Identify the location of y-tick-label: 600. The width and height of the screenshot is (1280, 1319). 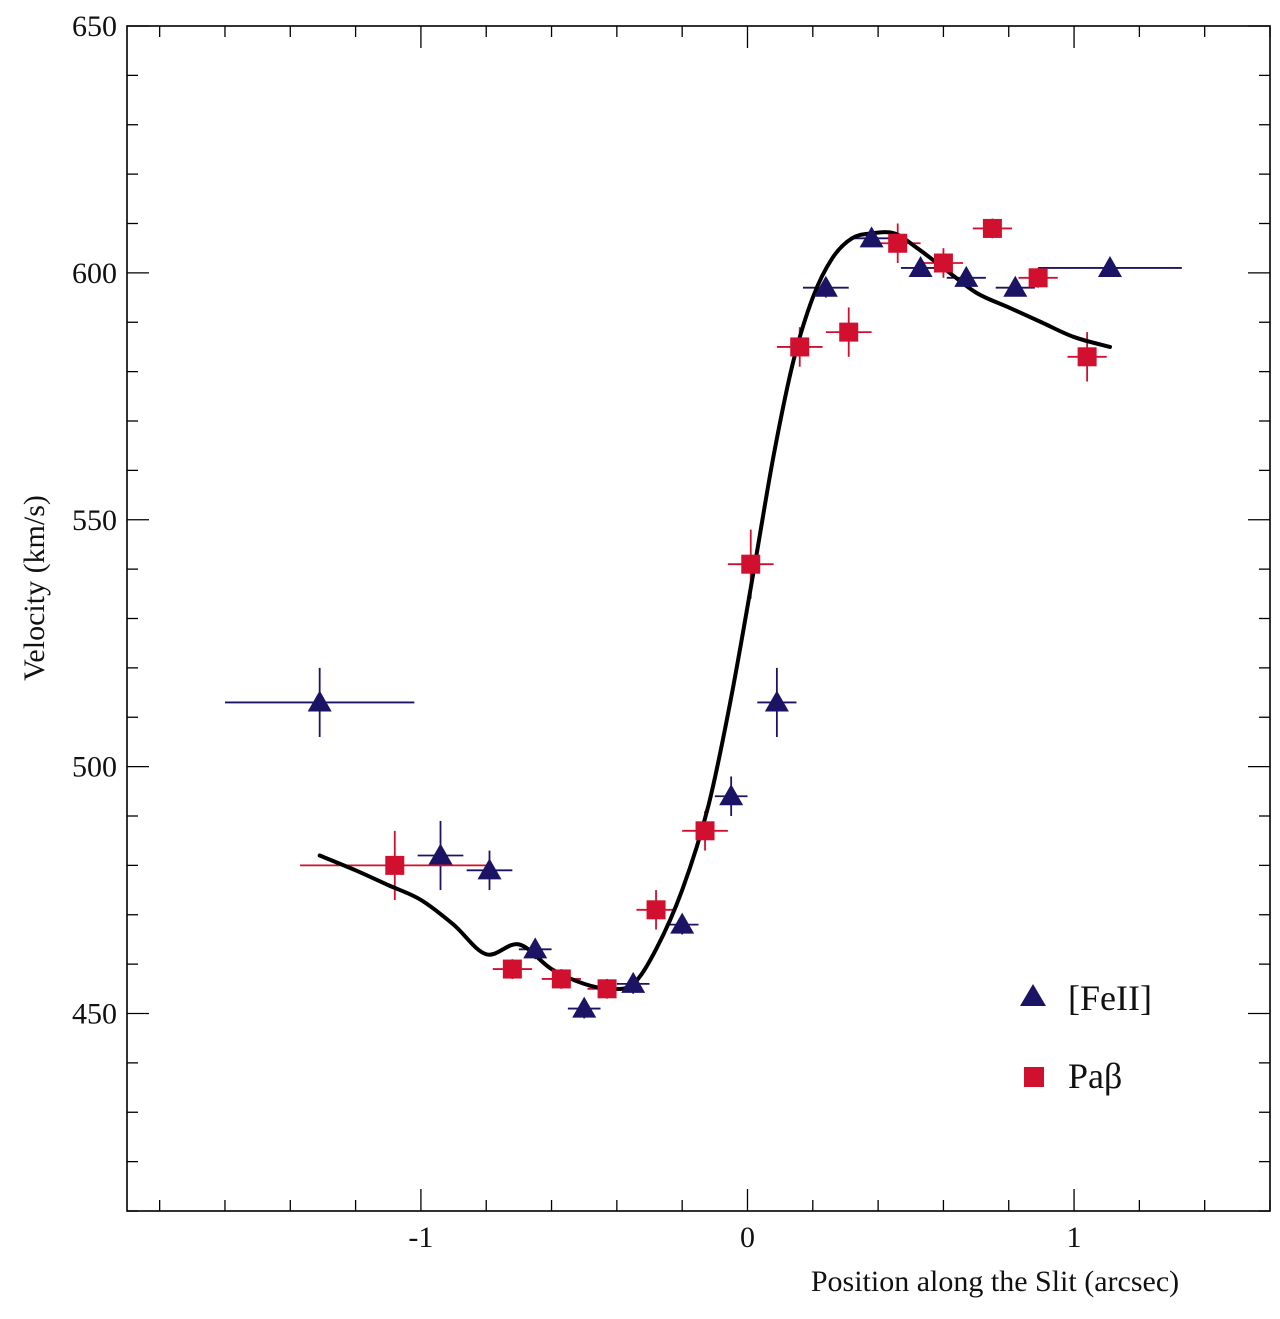
(94, 273).